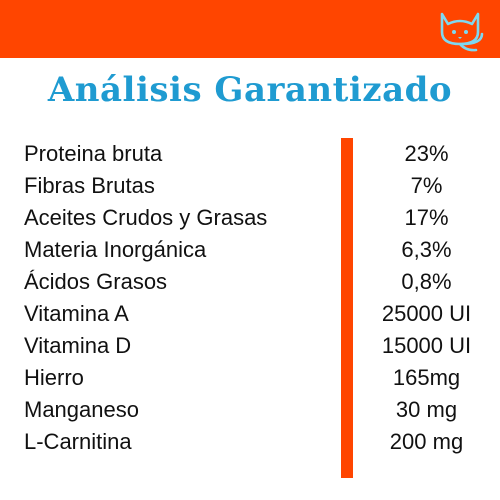  I want to click on row-value: 23%, so click(426, 153).